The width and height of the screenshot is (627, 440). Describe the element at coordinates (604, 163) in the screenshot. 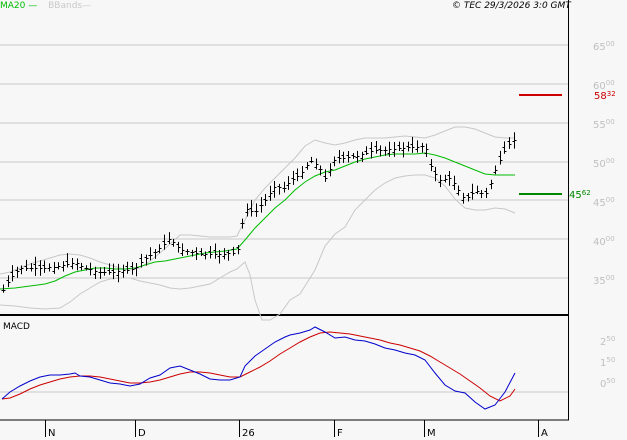

I see `price-axis-label: 5000` at that location.